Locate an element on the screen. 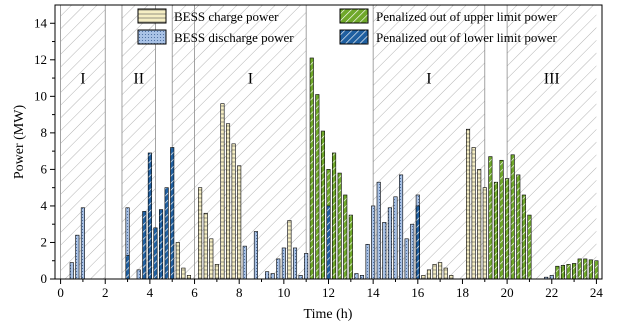  y-tick-label: 2 is located at coordinates (44, 241).